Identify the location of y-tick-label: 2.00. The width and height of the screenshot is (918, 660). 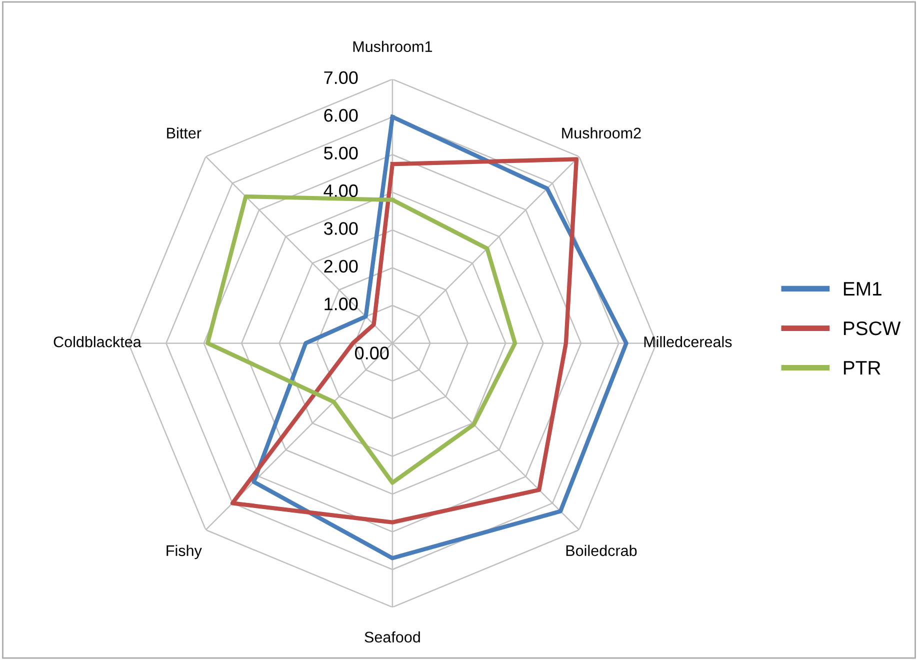
(341, 266).